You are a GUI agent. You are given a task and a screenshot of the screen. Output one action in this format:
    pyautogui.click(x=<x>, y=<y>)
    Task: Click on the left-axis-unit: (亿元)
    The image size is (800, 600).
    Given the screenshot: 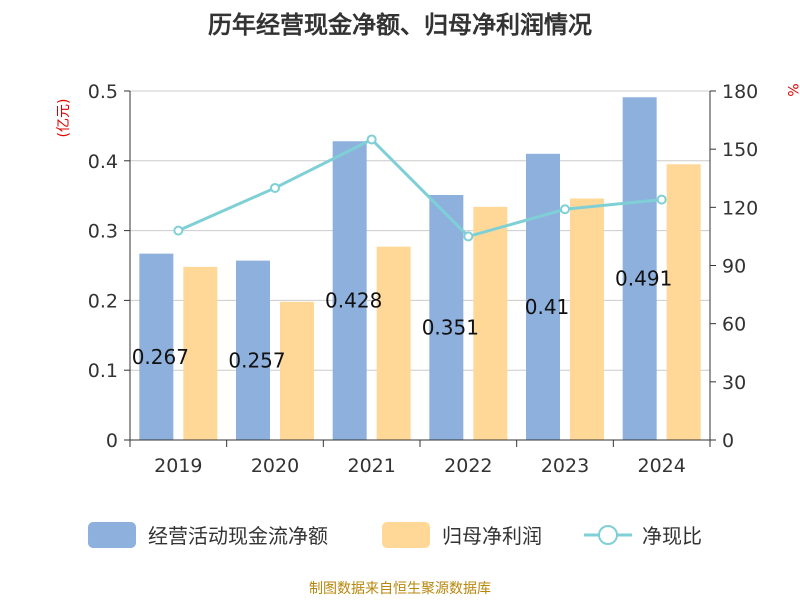 What is the action you would take?
    pyautogui.click(x=64, y=118)
    